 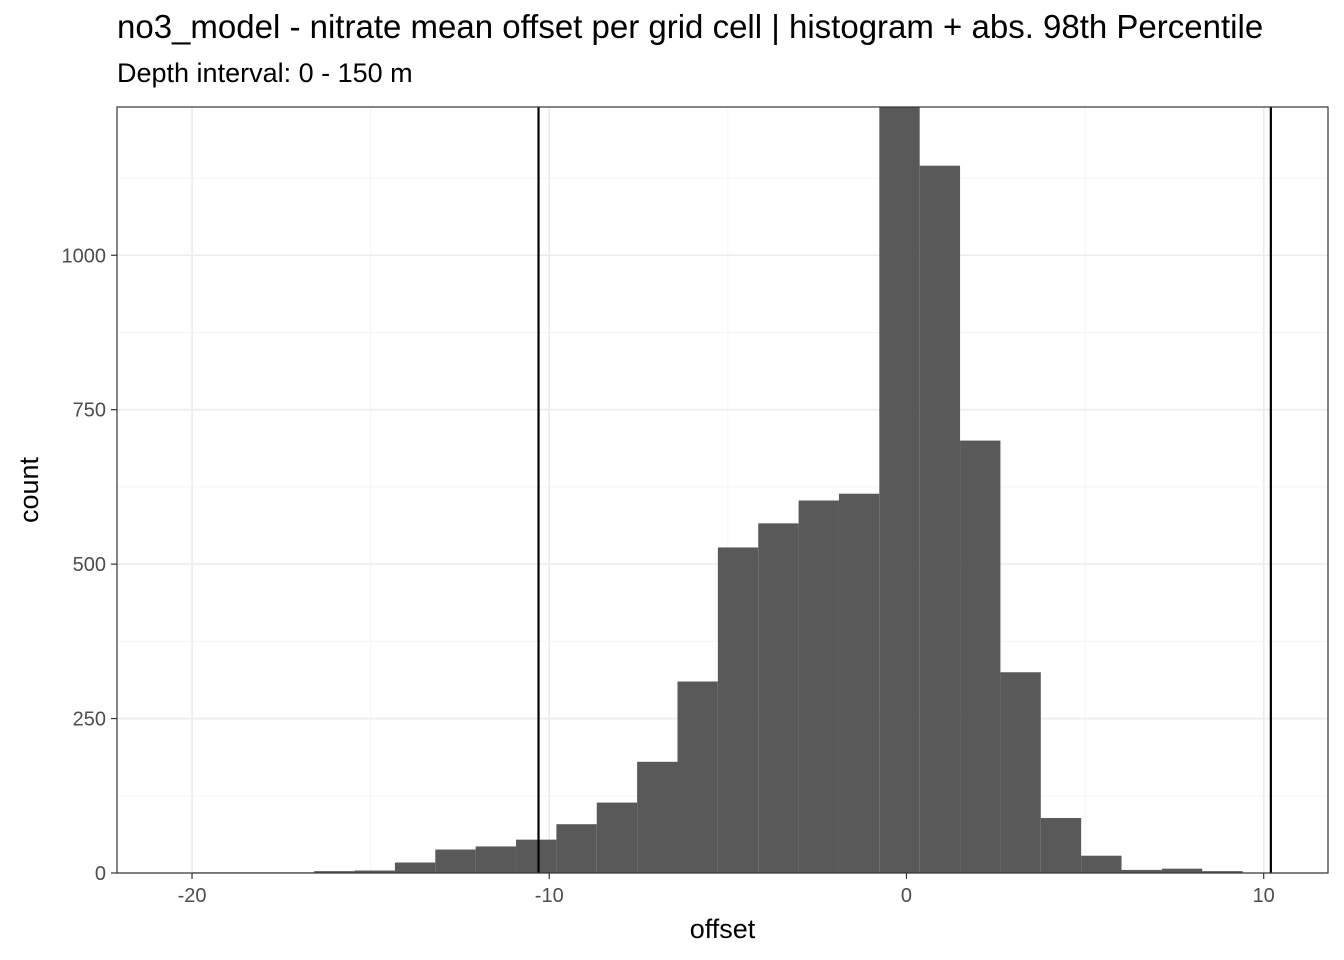 What do you see at coordinates (29, 489) in the screenshot?
I see `y-axis-title: count` at bounding box center [29, 489].